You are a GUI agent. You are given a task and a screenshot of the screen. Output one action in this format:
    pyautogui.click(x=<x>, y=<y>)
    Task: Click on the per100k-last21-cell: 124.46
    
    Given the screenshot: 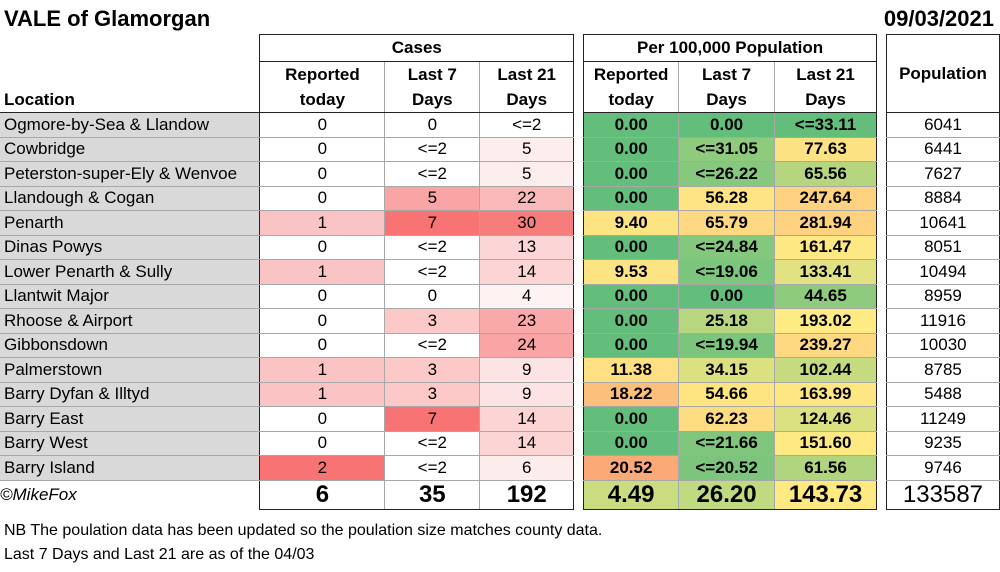 What is the action you would take?
    pyautogui.click(x=825, y=419)
    